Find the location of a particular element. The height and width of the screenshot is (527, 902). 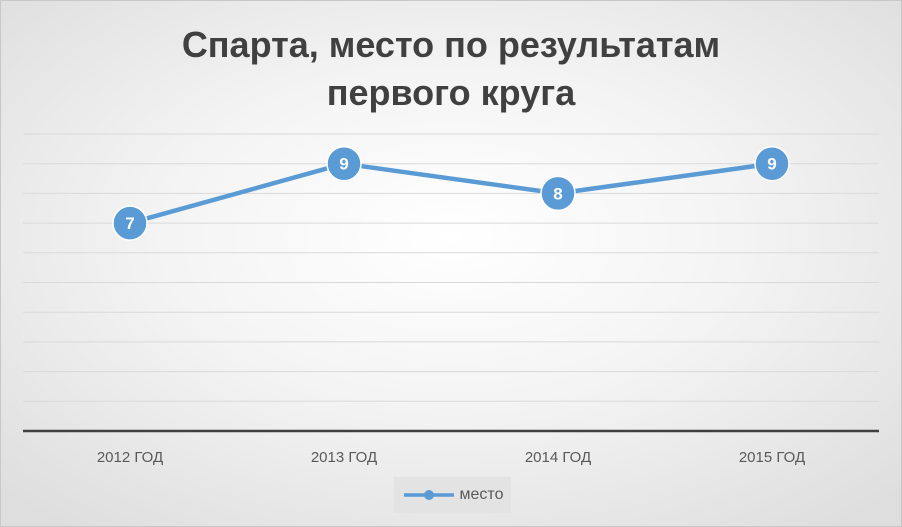

legend-label: место is located at coordinates (481, 494).